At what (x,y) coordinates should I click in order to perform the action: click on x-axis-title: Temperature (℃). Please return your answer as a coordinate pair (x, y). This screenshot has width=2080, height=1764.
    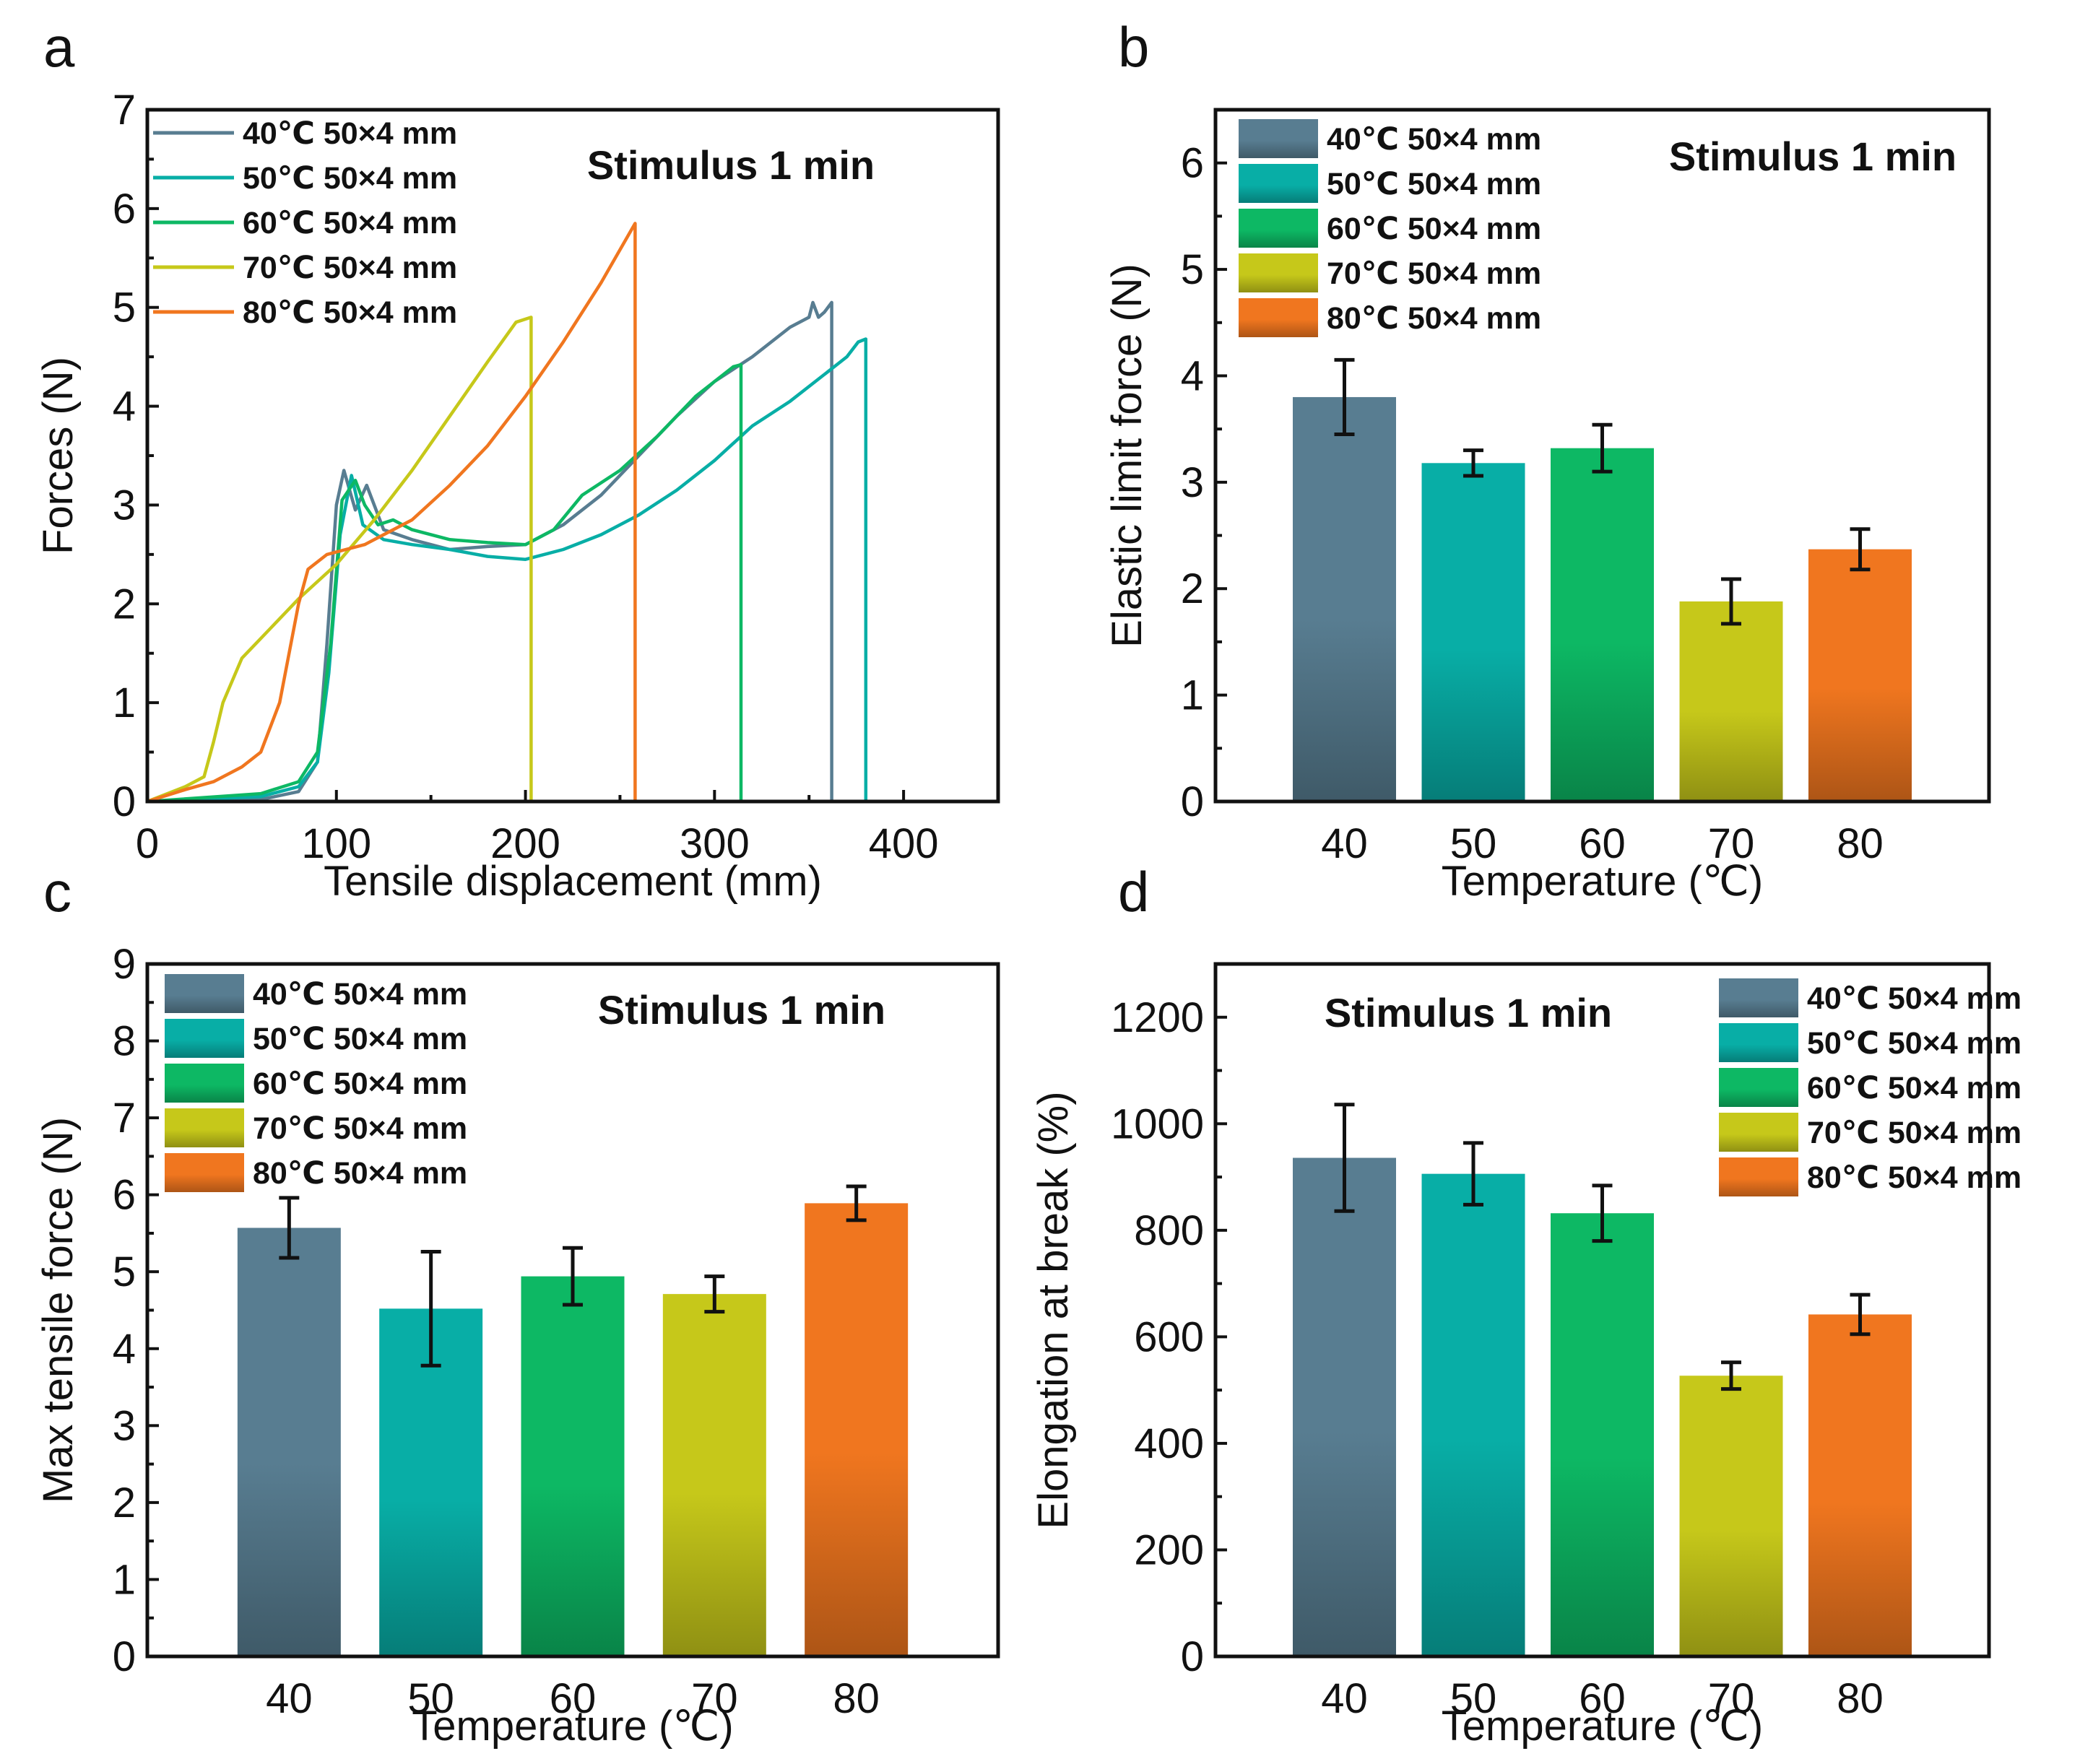
    Looking at the image, I should click on (572, 1726).